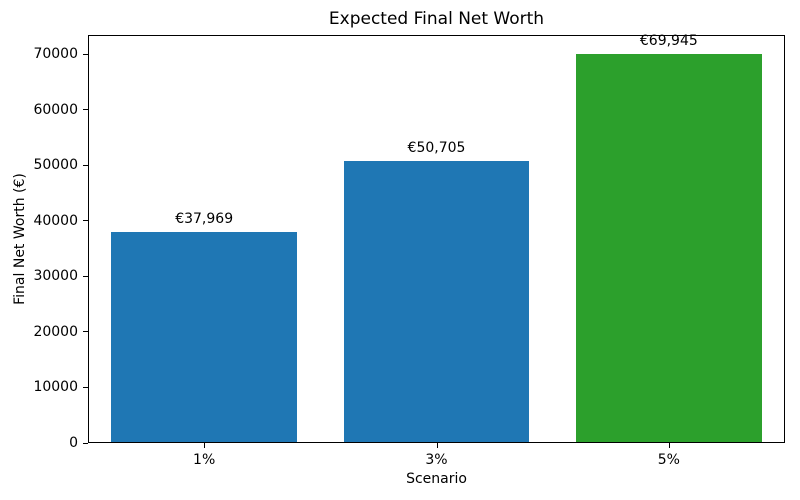 Image resolution: width=800 pixels, height=500 pixels. I want to click on x-tick-label: 3%, so click(436, 460).